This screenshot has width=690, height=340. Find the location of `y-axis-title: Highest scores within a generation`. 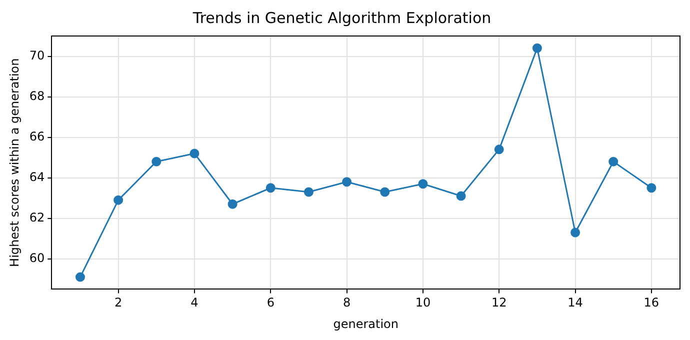

y-axis-title: Highest scores within a generation is located at coordinates (14, 162).